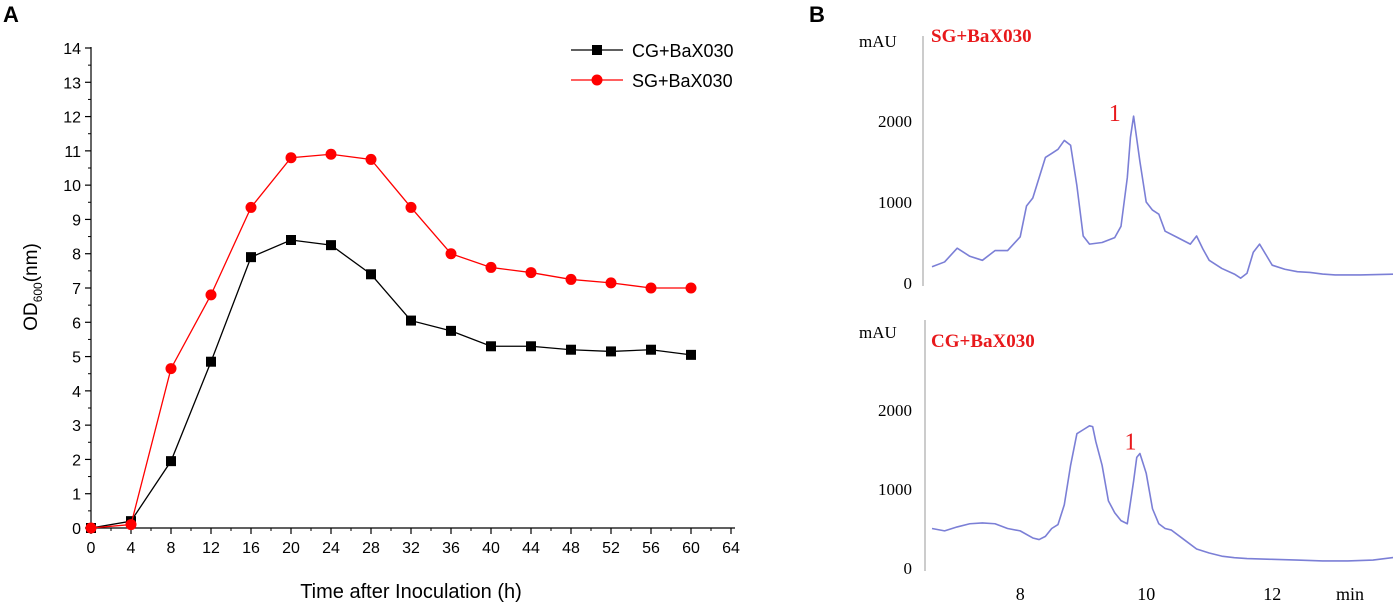 The width and height of the screenshot is (1393, 616). Describe the element at coordinates (1190, 594) in the screenshot. I see `chromatogram-x-axis: 8 10 12 min` at that location.